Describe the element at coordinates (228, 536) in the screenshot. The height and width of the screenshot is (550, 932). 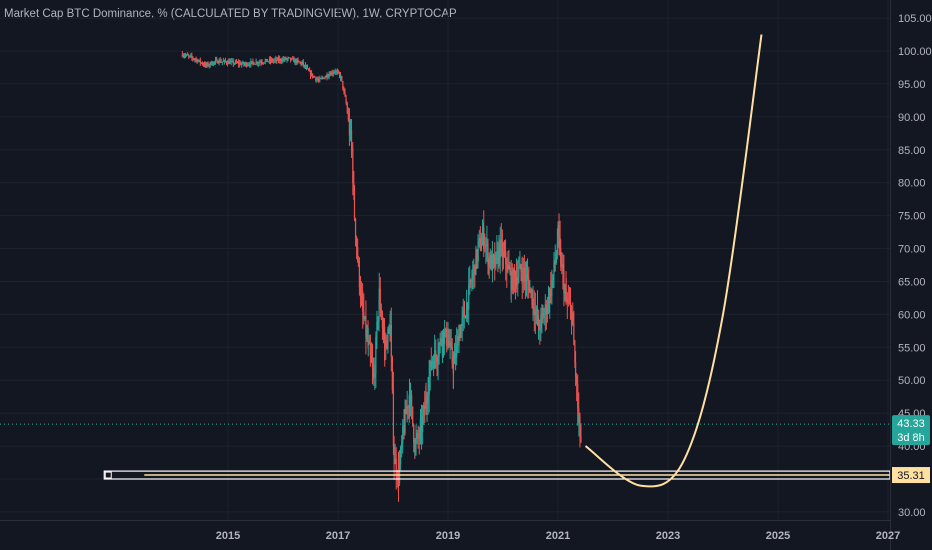
I see `x-tick-label: 2015` at that location.